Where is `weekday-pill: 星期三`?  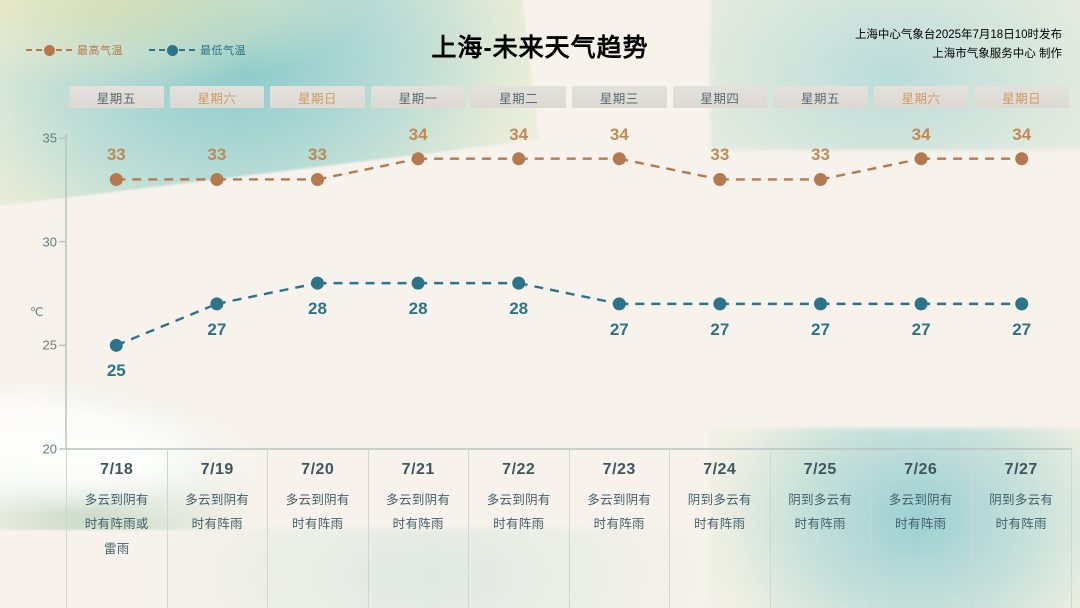
weekday-pill: 星期三 is located at coordinates (619, 97).